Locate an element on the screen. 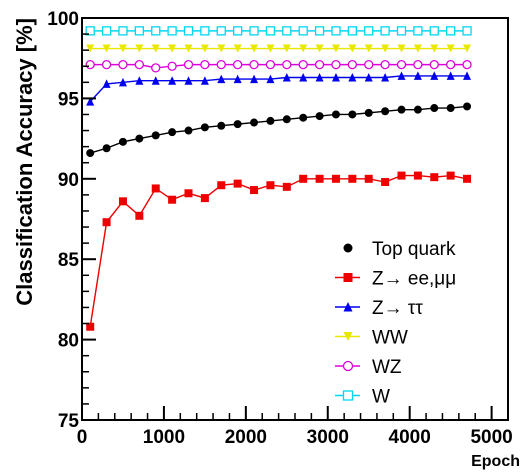 This screenshot has height=472, width=529. y-tick-label: 80 is located at coordinates (68, 341).